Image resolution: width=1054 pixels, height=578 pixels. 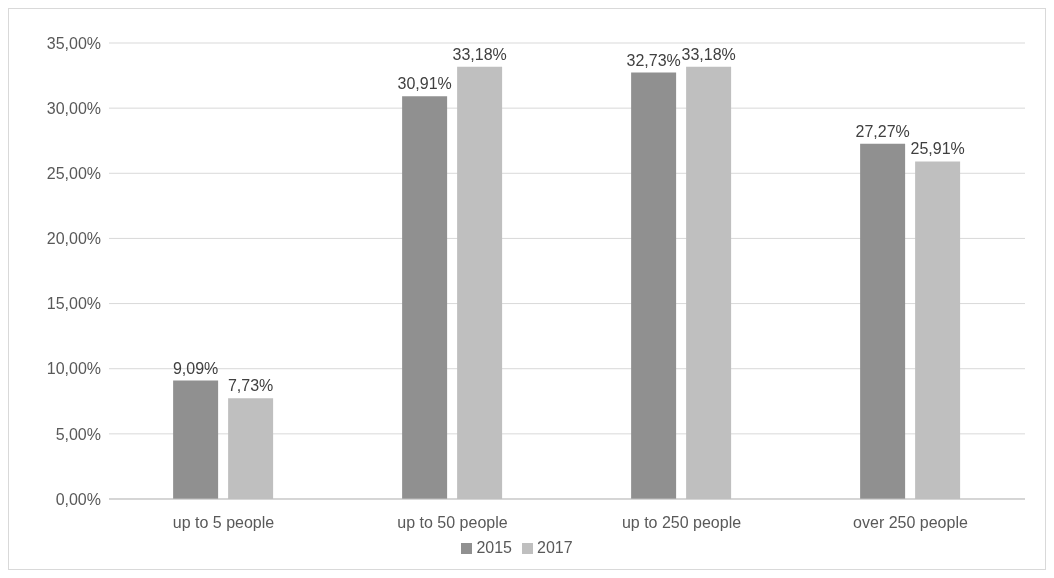 What do you see at coordinates (78, 434) in the screenshot?
I see `y-tick-label: 5,00%` at bounding box center [78, 434].